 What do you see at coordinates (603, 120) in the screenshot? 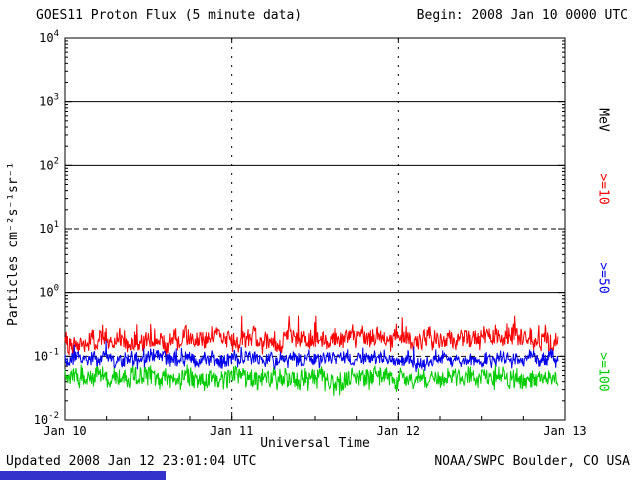
I see `right-axis-unit-mev: MeV` at bounding box center [603, 120].